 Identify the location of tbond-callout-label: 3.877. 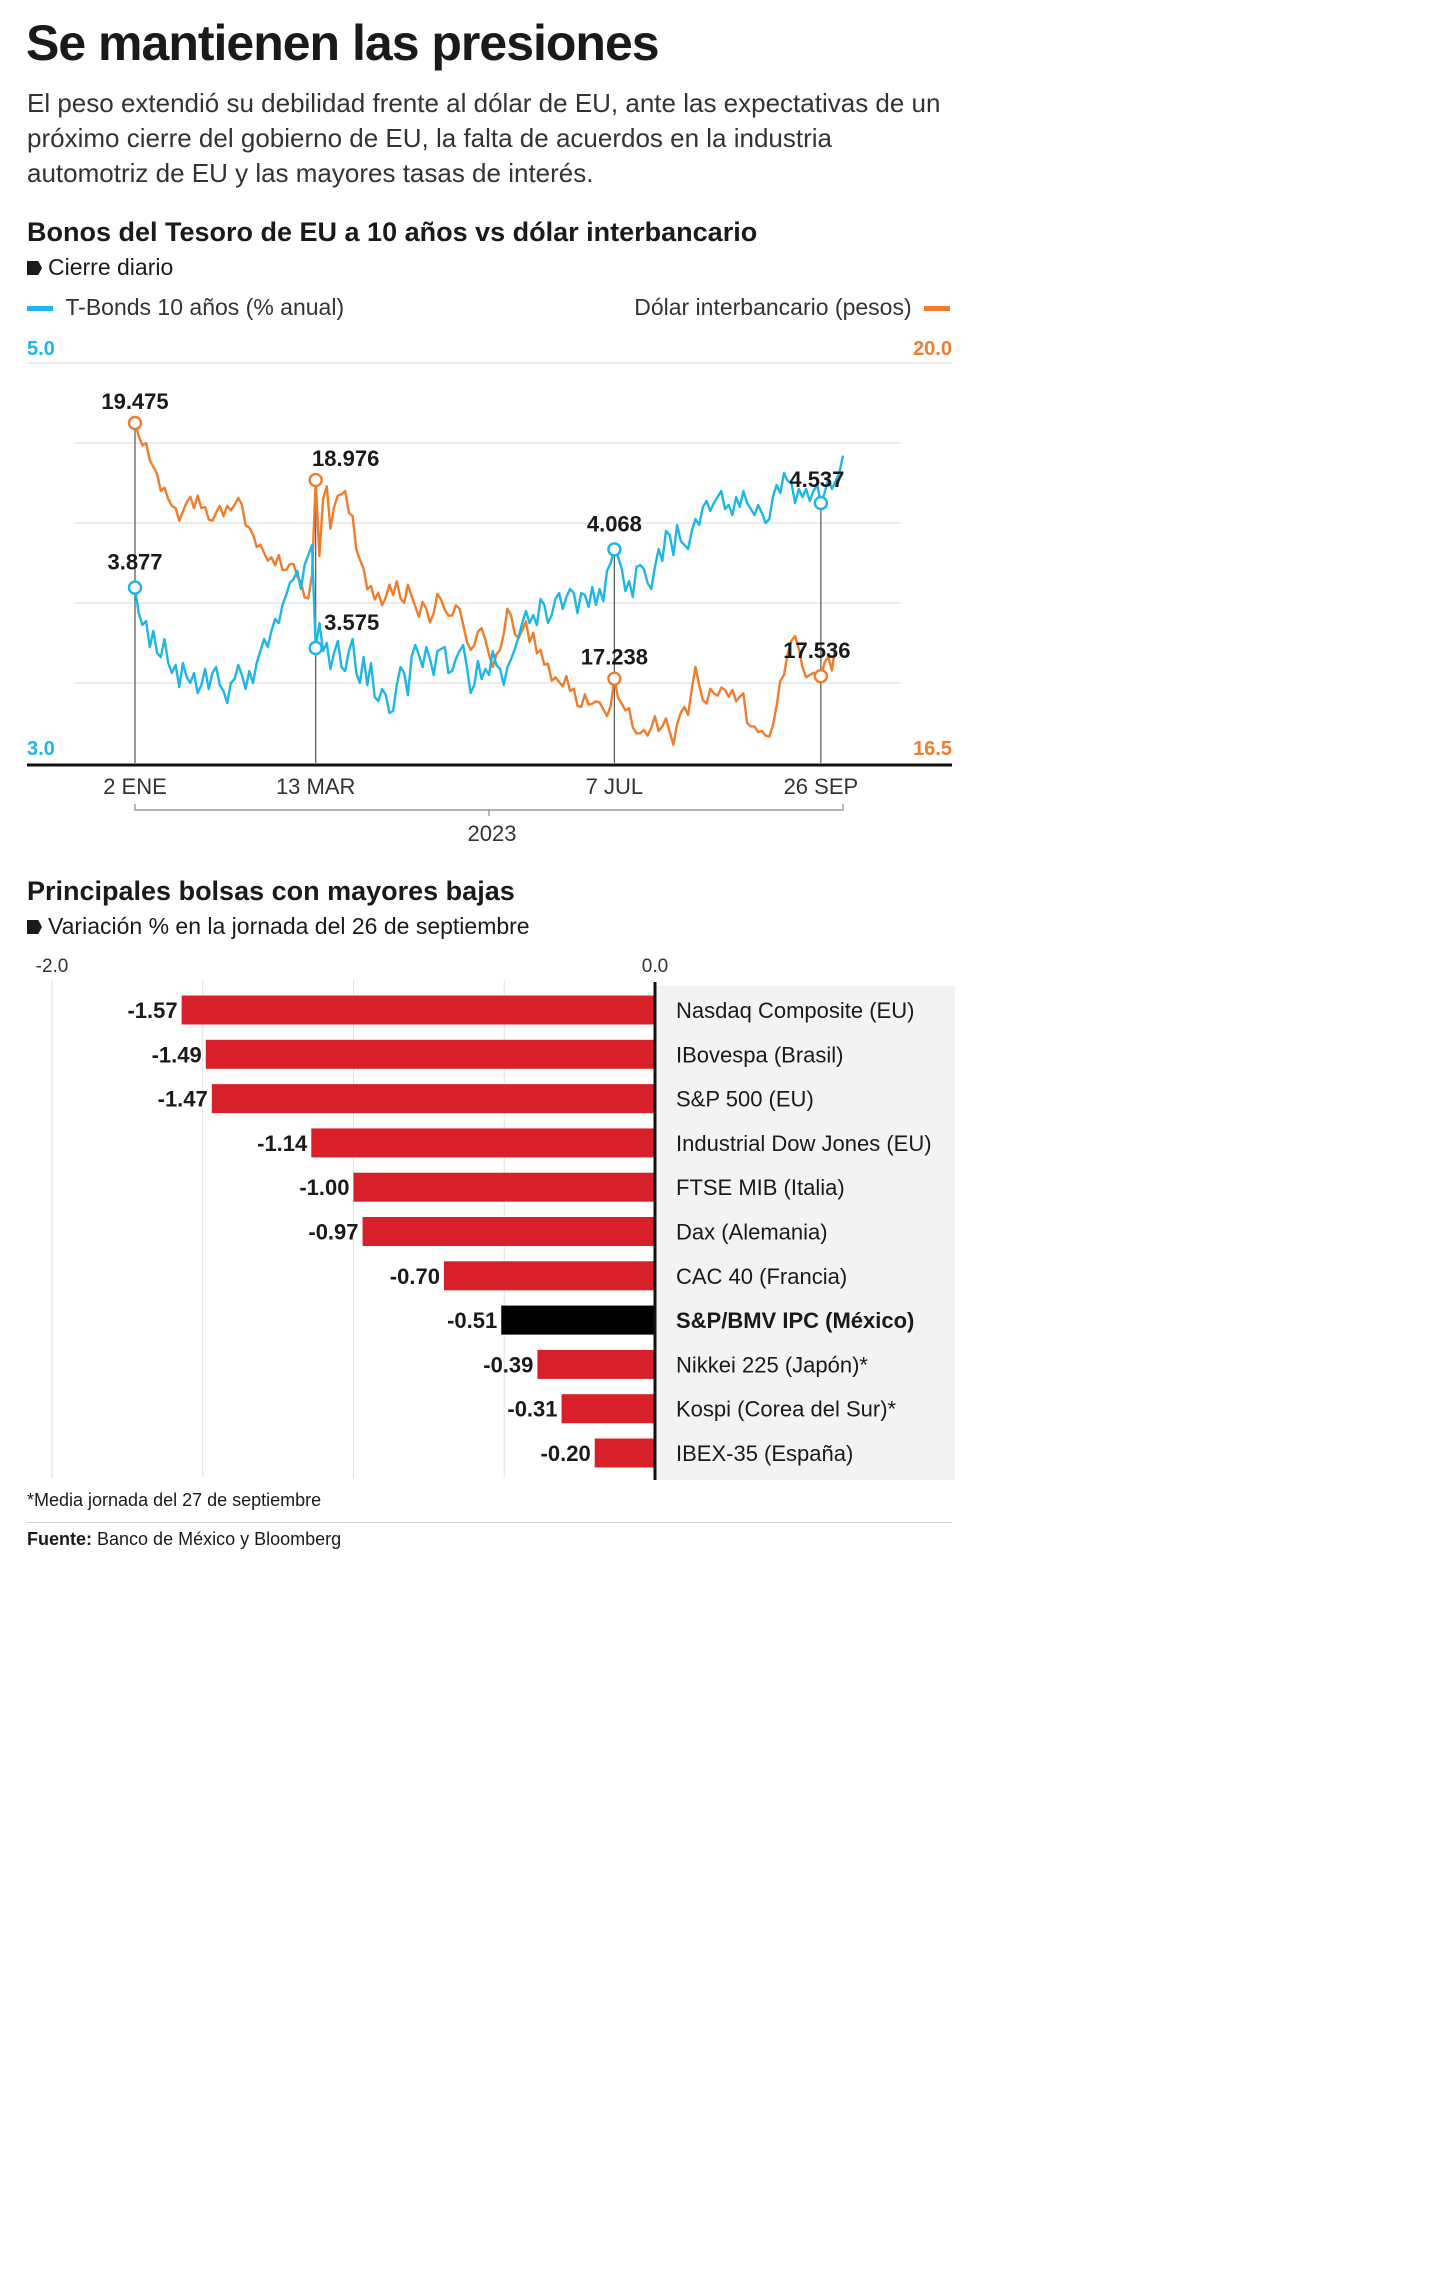
(134, 562).